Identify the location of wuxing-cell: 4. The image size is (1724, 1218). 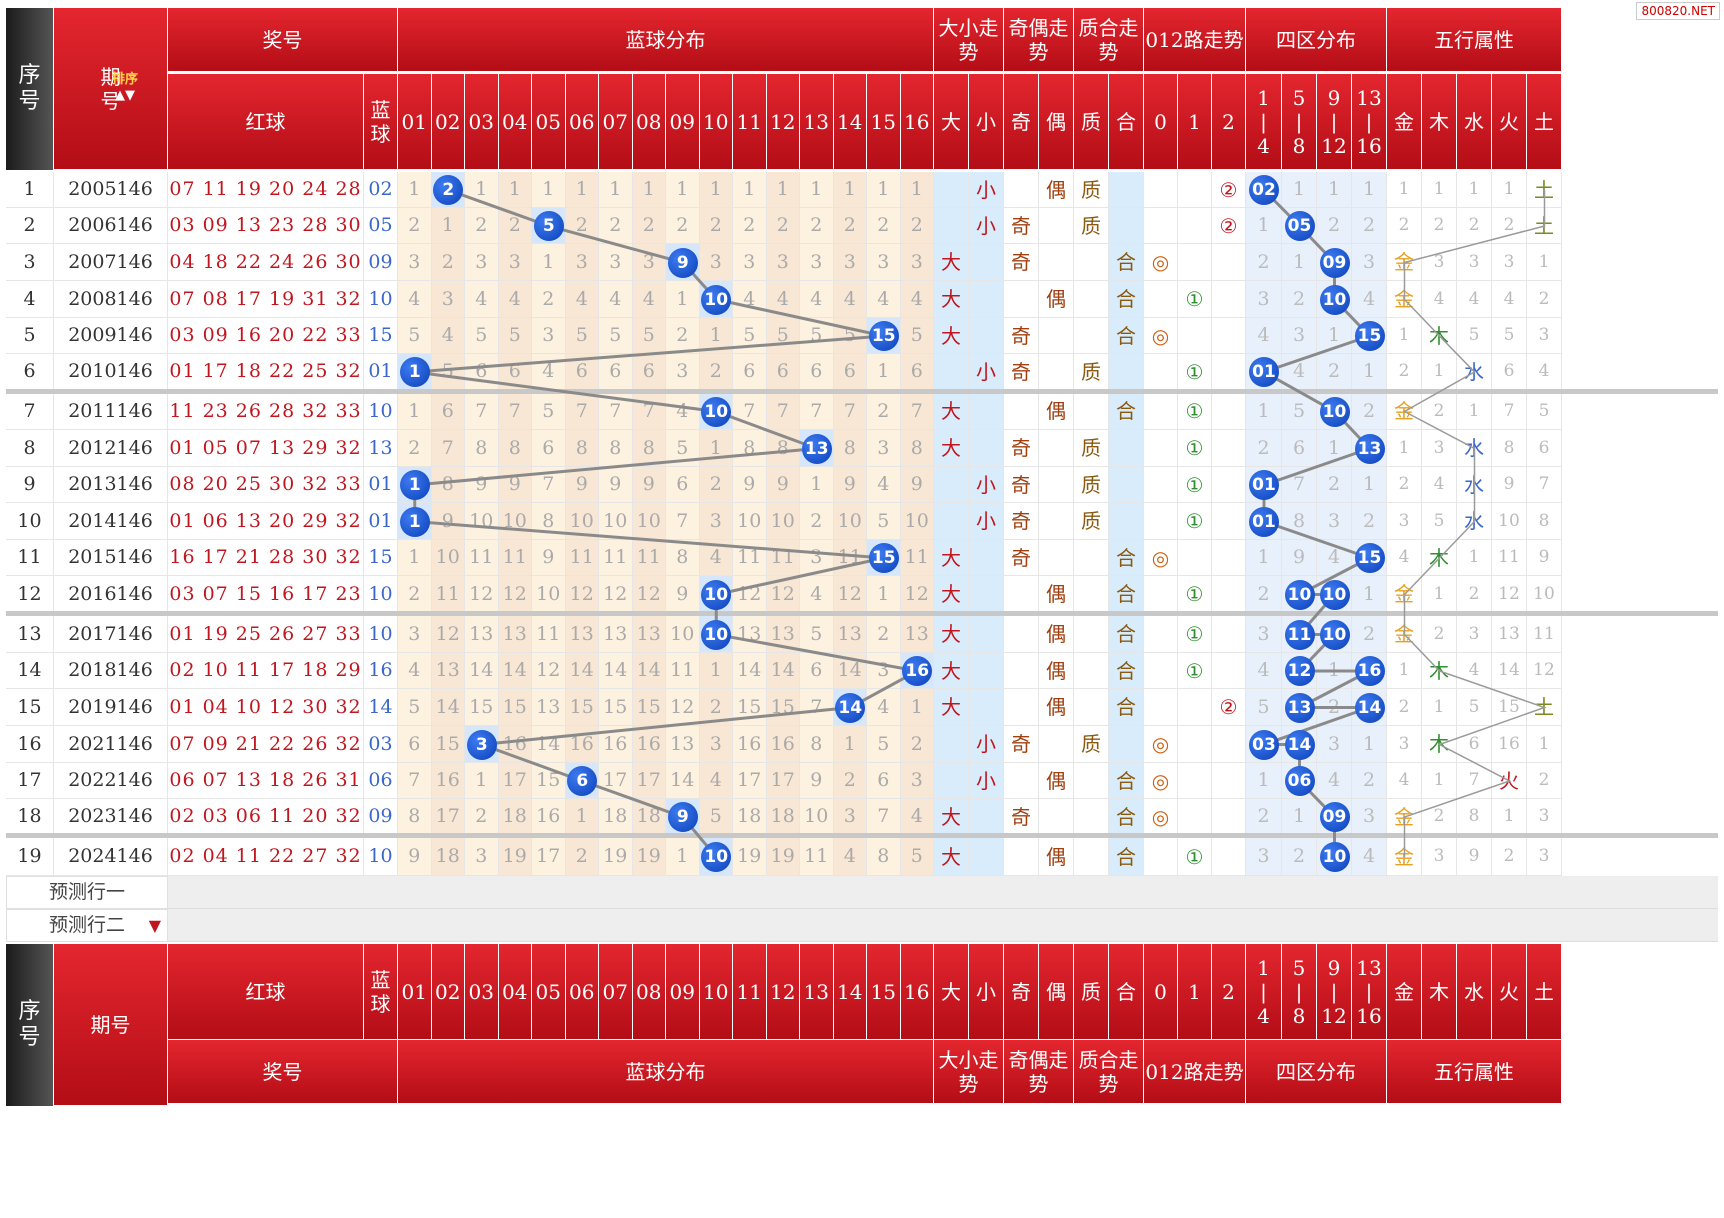
(1404, 558).